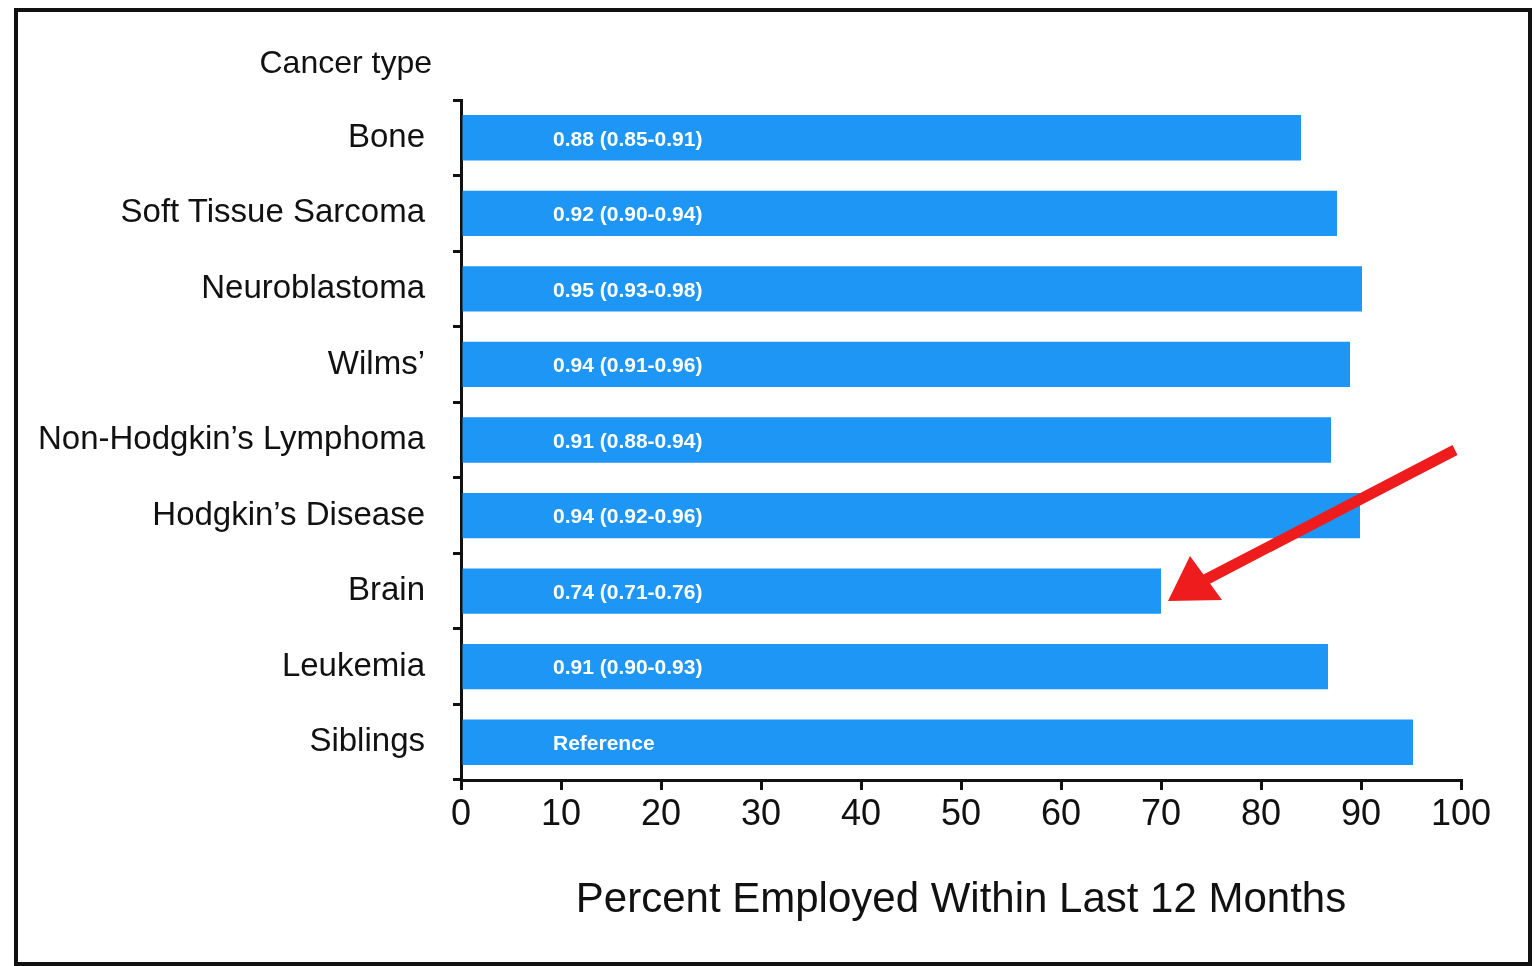  What do you see at coordinates (386, 135) in the screenshot?
I see `y-tick-label: Bone` at bounding box center [386, 135].